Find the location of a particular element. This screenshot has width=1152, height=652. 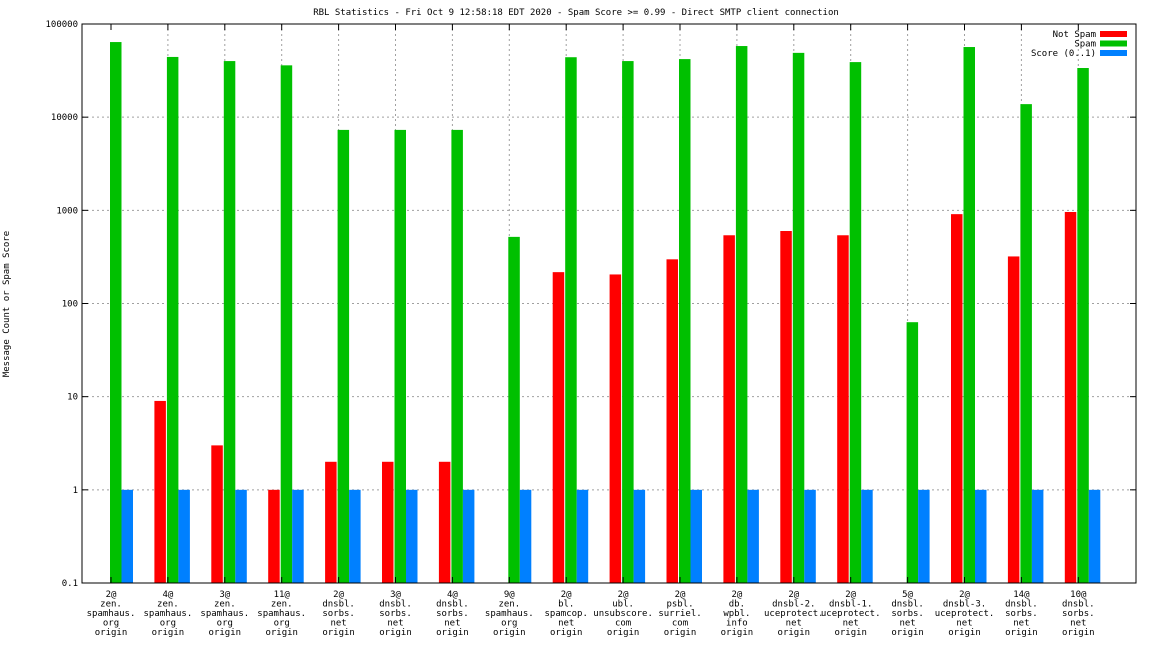

x-tick-label: 11@ is located at coordinates (282, 595).